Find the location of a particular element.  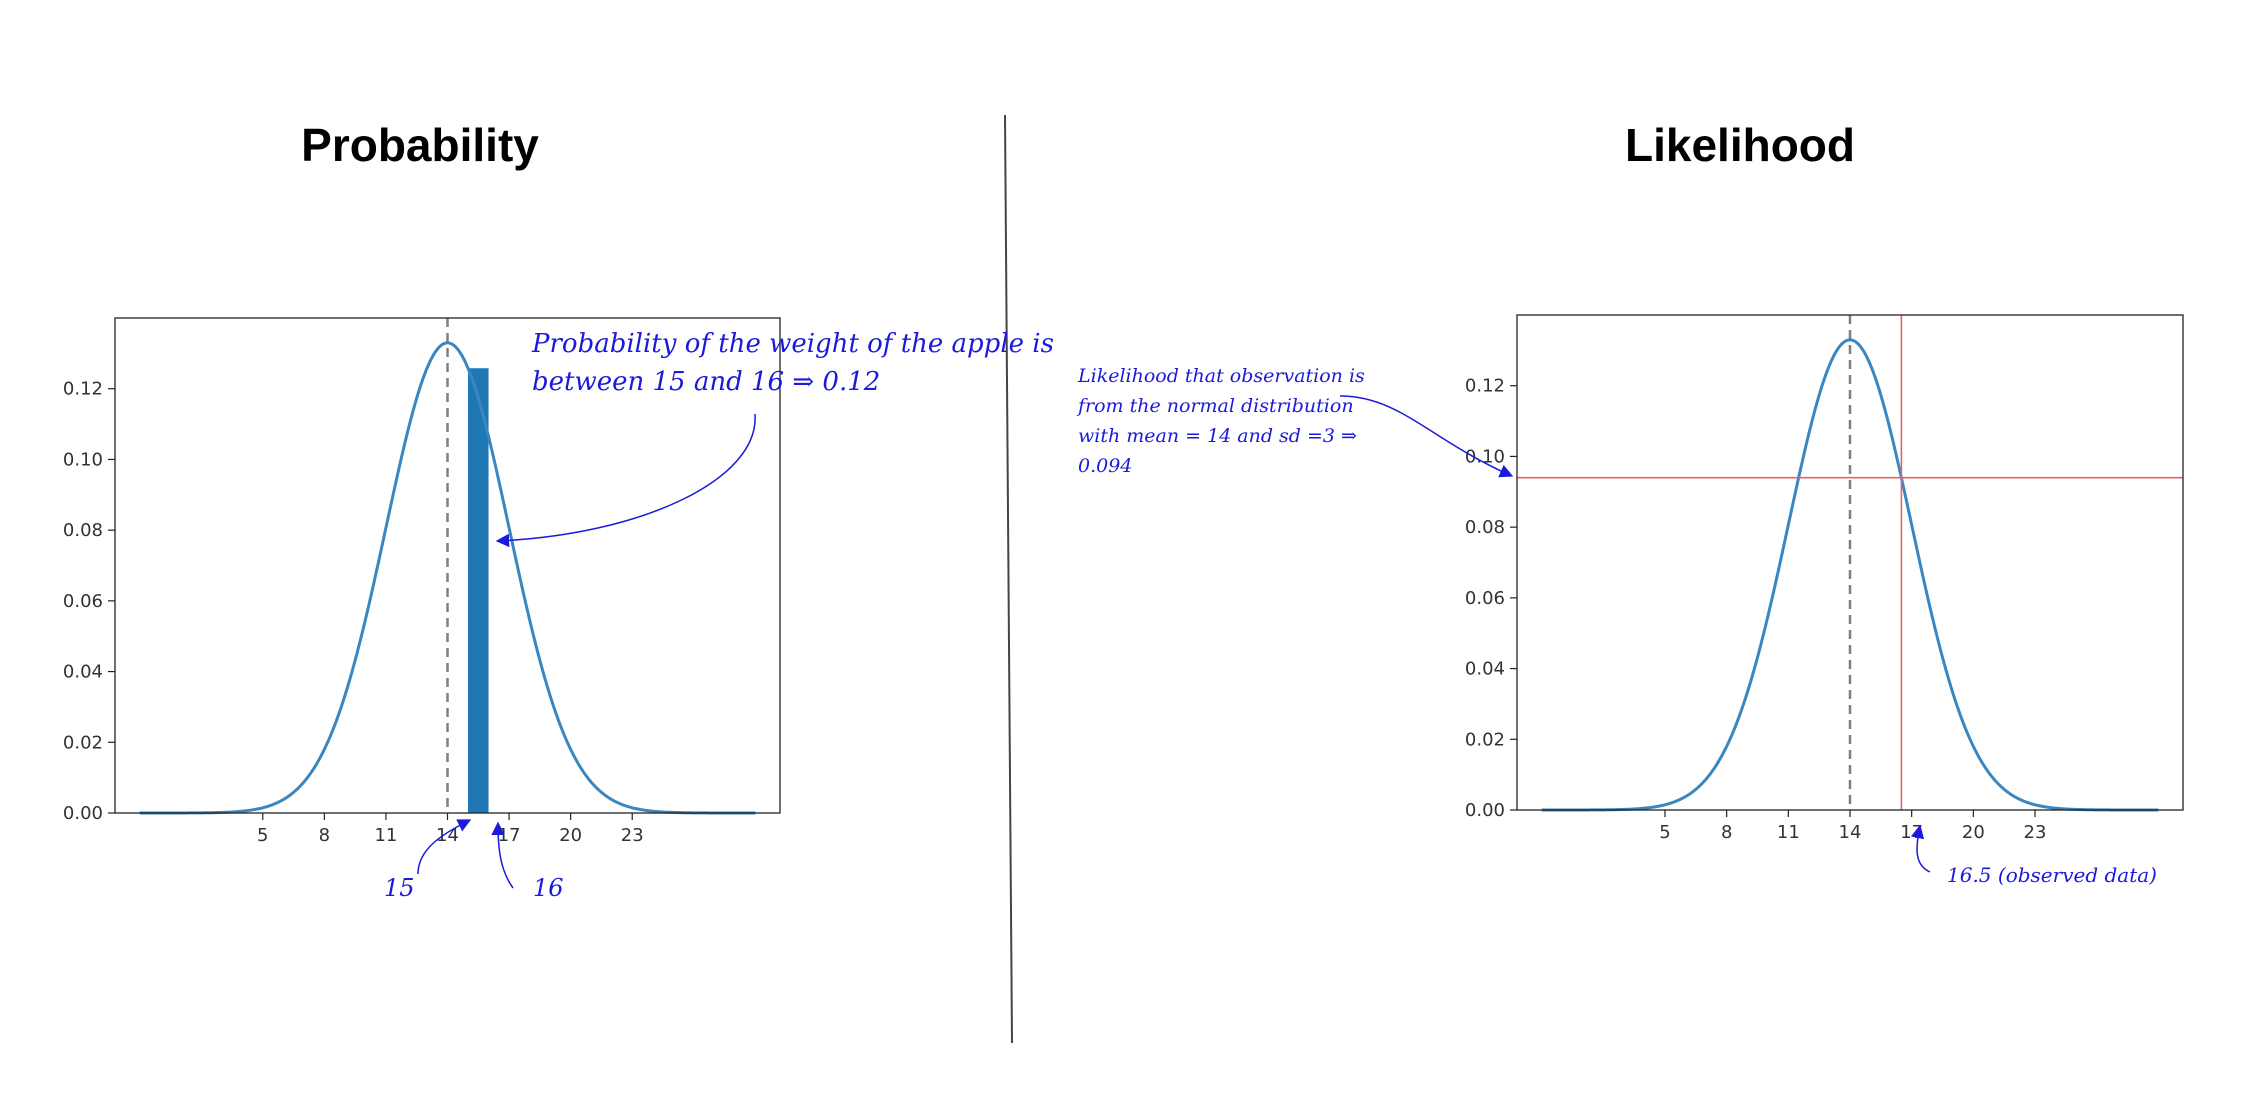

likelihood-title: Likelihood is located at coordinates (1740, 145).